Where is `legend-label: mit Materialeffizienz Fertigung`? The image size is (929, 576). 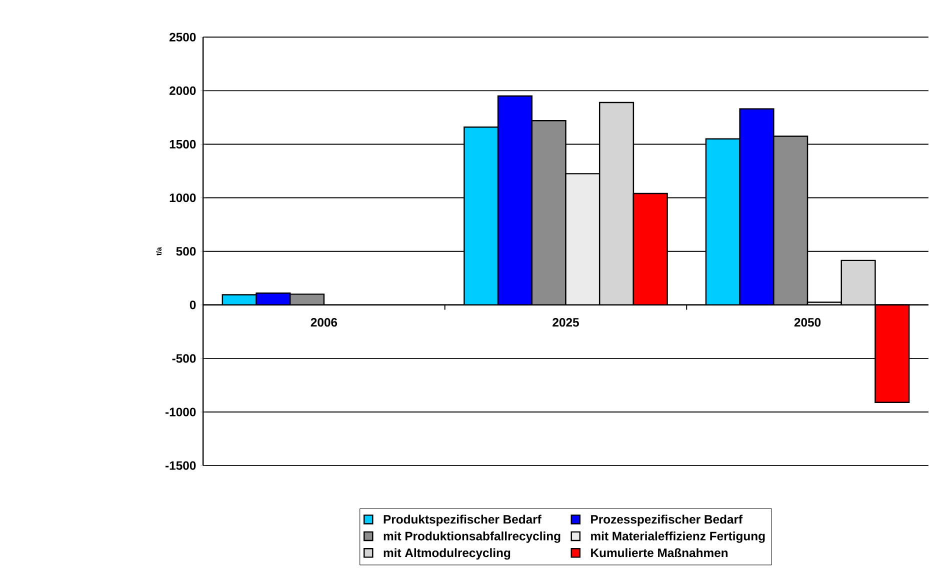
legend-label: mit Materialeffizienz Fertigung is located at coordinates (678, 537).